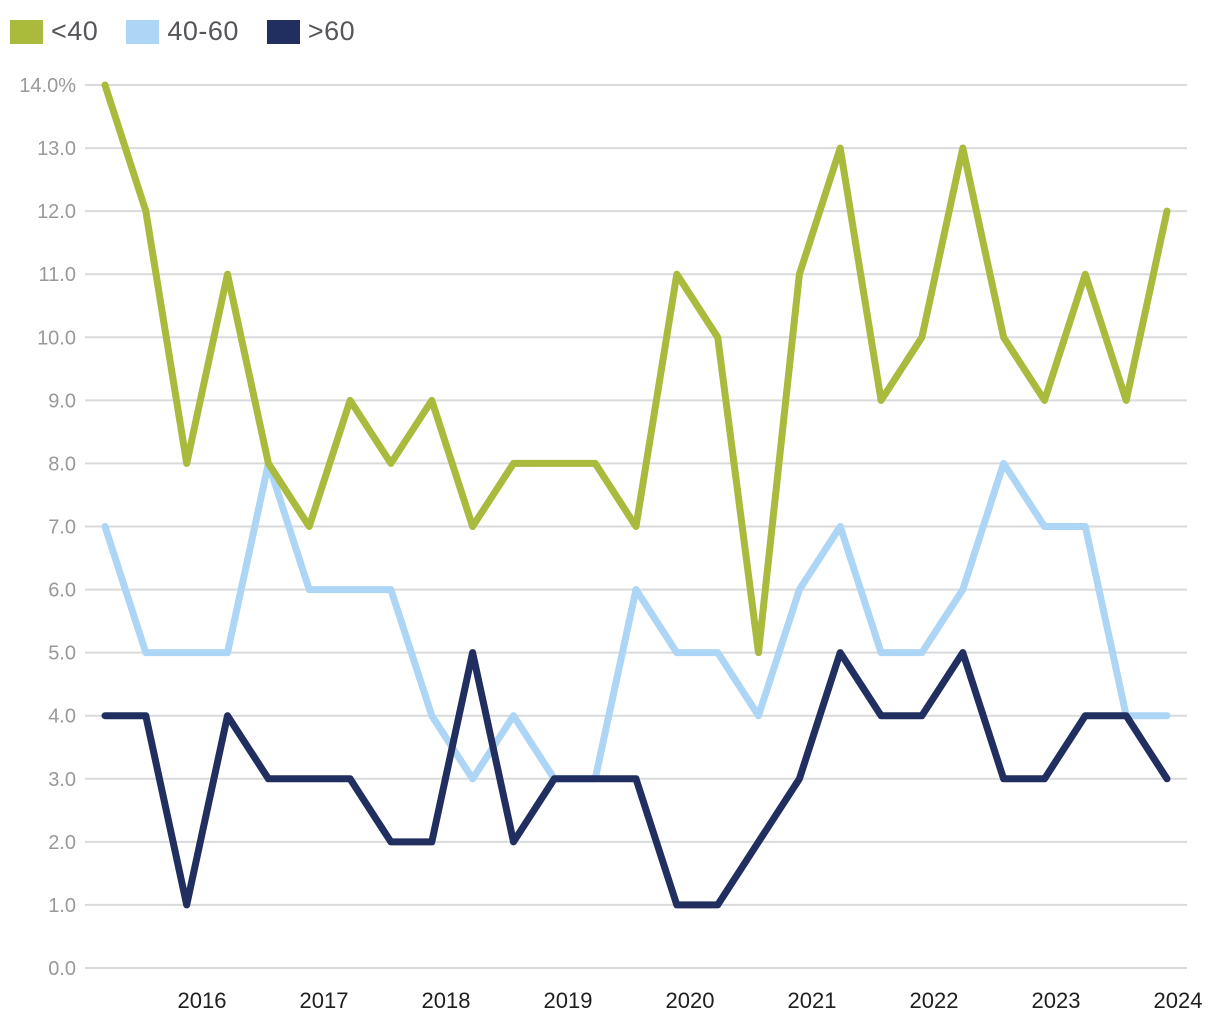 This screenshot has height=1020, width=1220. Describe the element at coordinates (56, 212) in the screenshot. I see `y-tick-label: 12.0` at that location.